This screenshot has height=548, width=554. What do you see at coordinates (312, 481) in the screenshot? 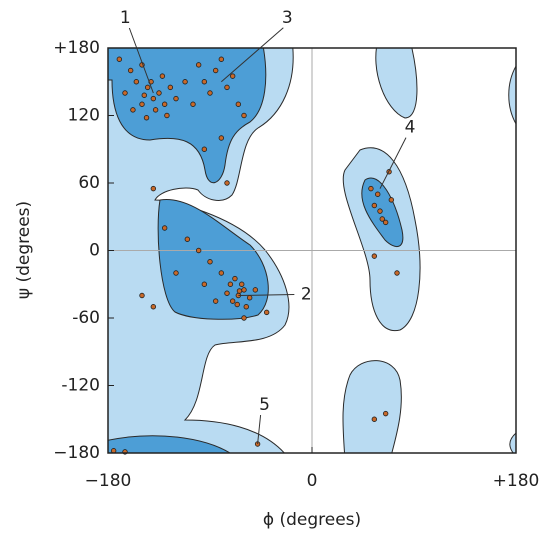
I see `x-tick-label: 0` at bounding box center [312, 481].